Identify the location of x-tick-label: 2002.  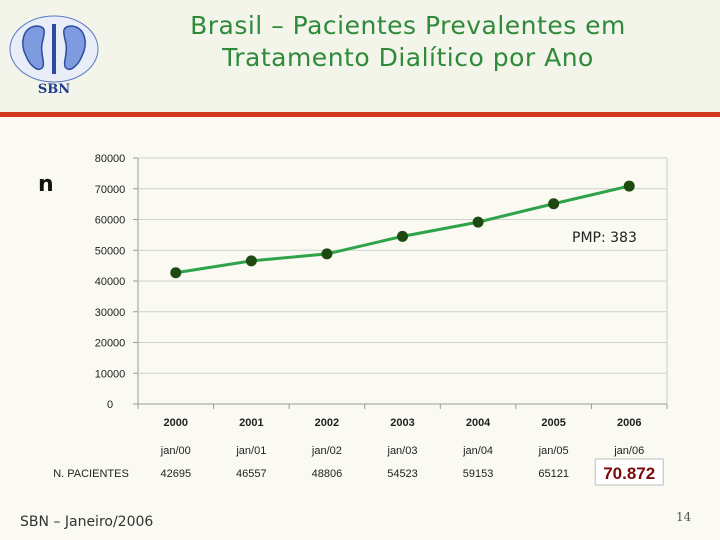
(327, 423).